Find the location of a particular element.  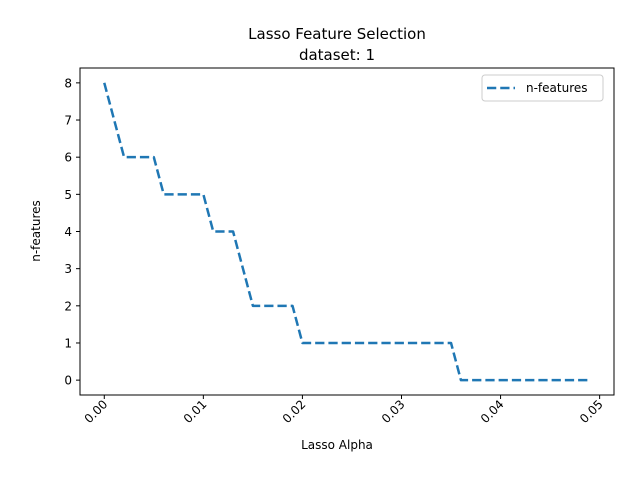

y-tick-label: 3 is located at coordinates (68, 269).